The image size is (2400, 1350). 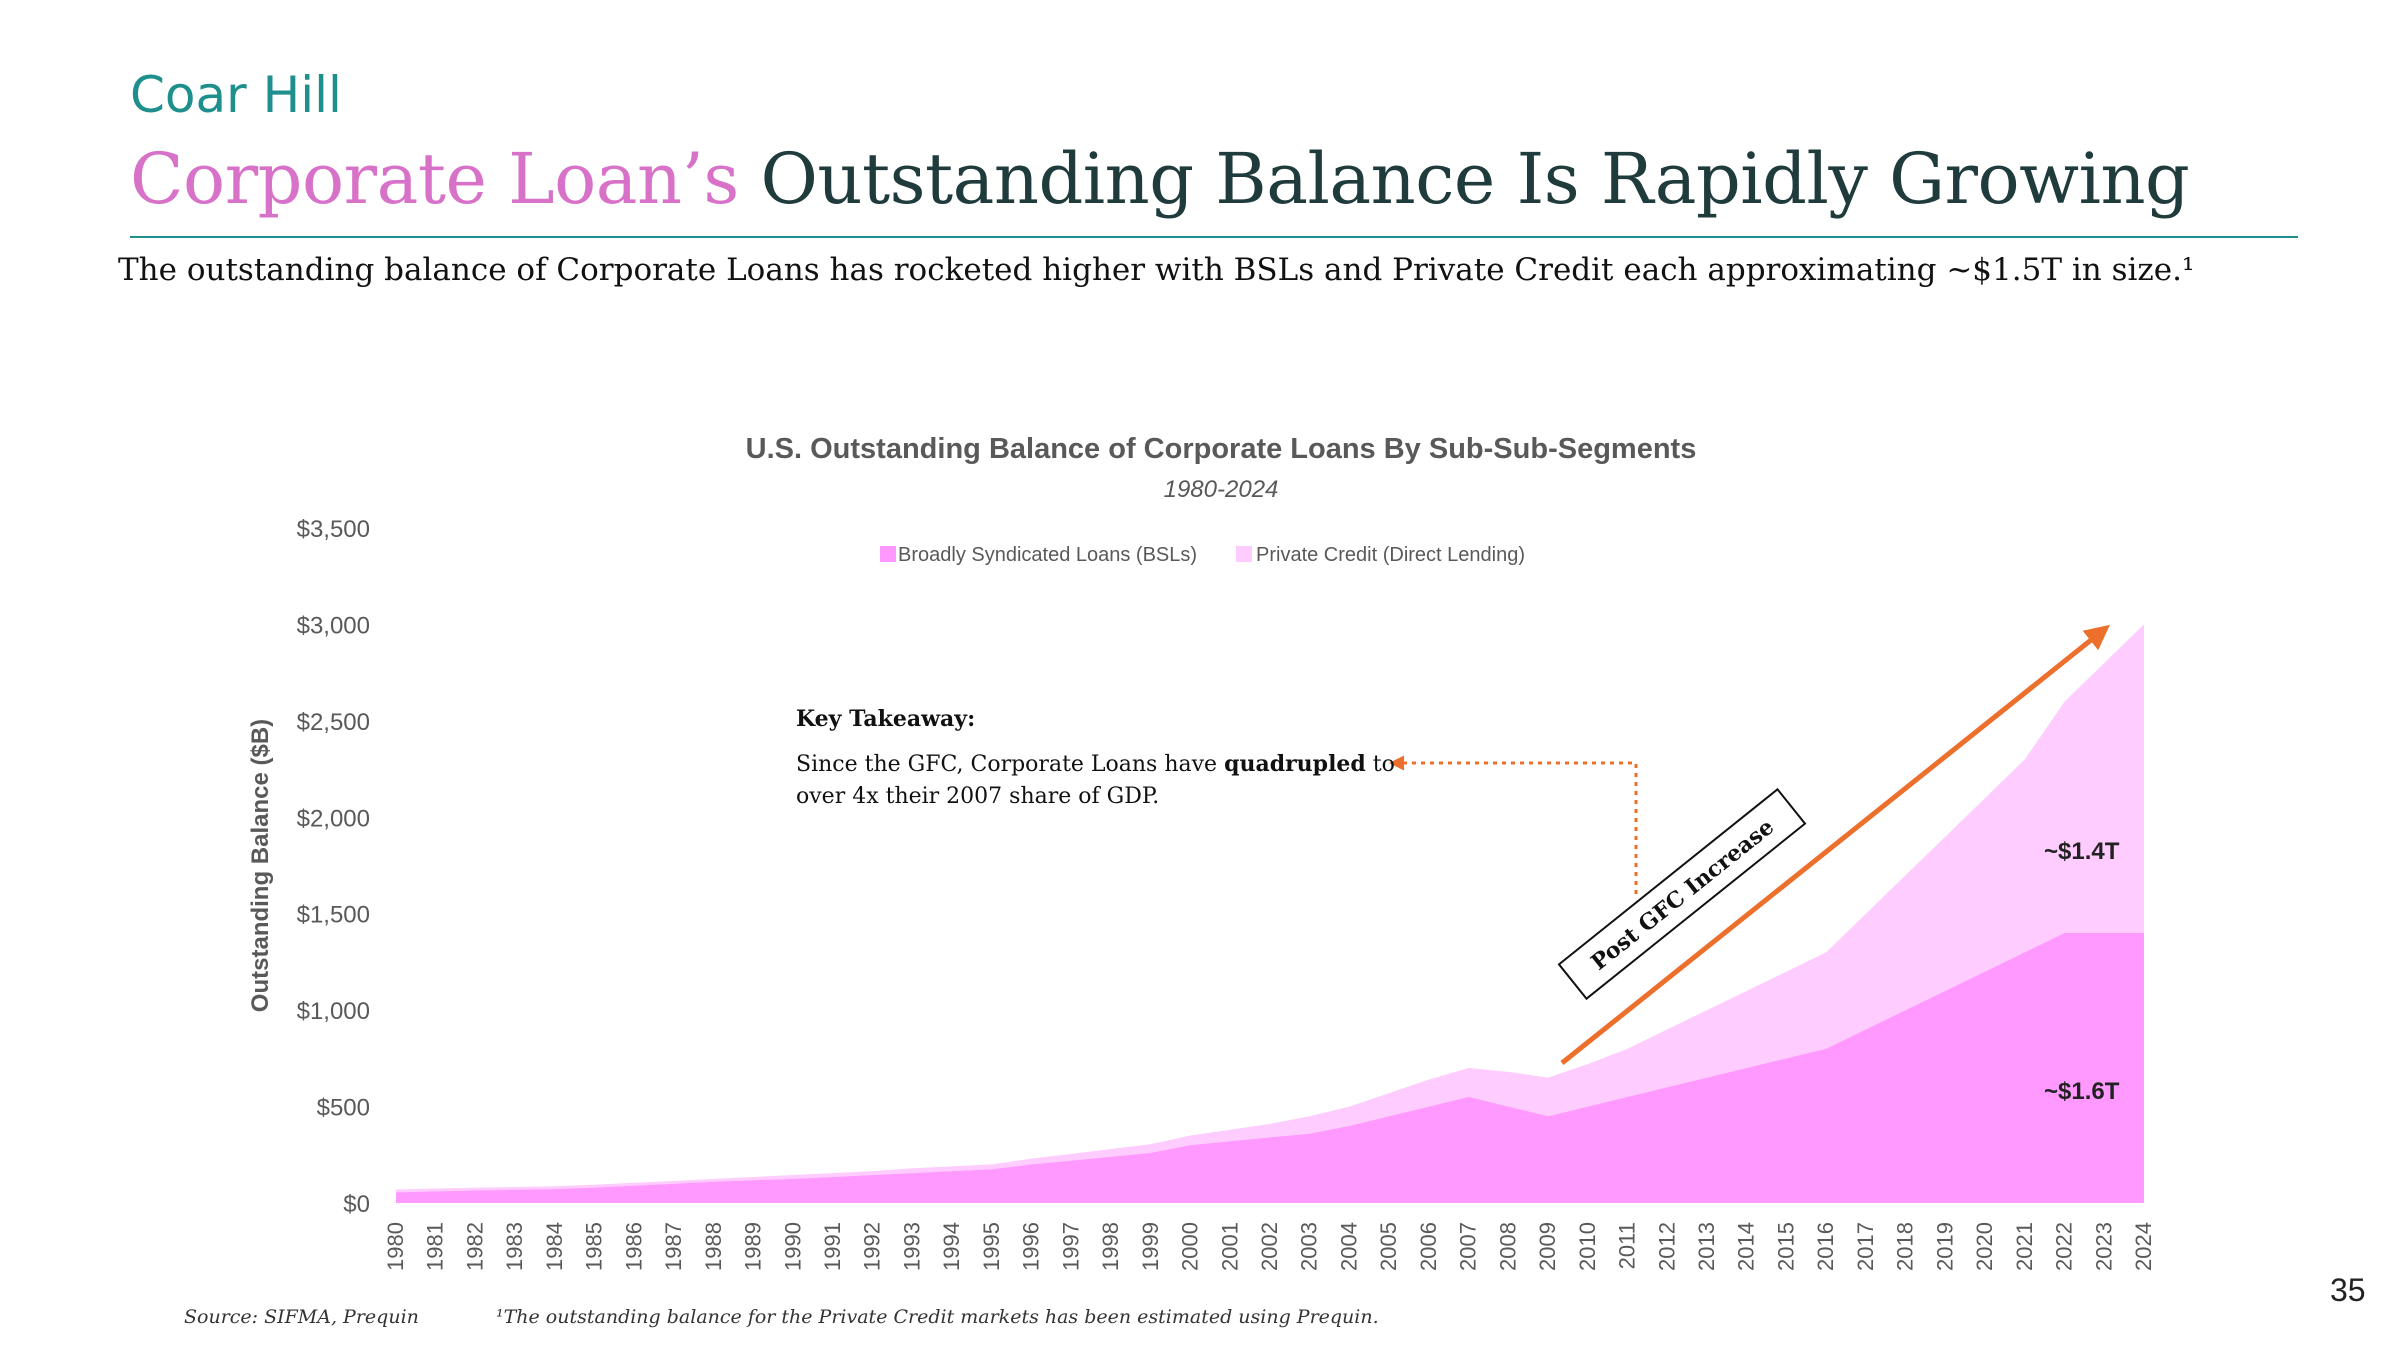 I want to click on post-gfc-label-frame, so click(x=1682, y=894).